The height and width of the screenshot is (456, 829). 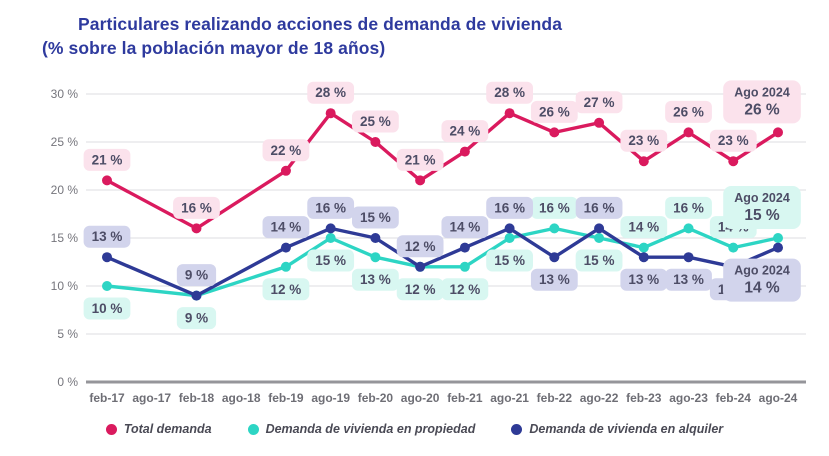 What do you see at coordinates (253, 429) in the screenshot?
I see `legend-dot-demanda-de-vivienda-en-propiedad` at bounding box center [253, 429].